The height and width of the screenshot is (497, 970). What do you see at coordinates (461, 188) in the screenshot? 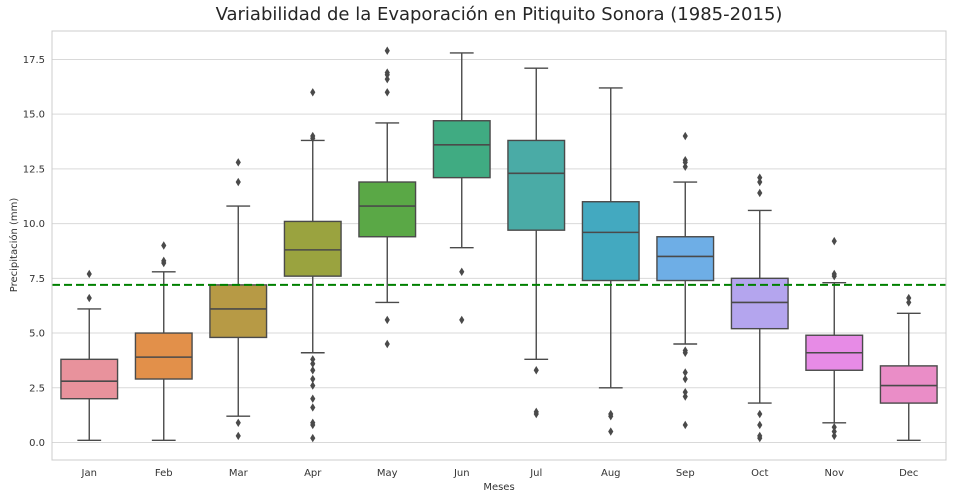
I see `box-jun` at bounding box center [461, 188].